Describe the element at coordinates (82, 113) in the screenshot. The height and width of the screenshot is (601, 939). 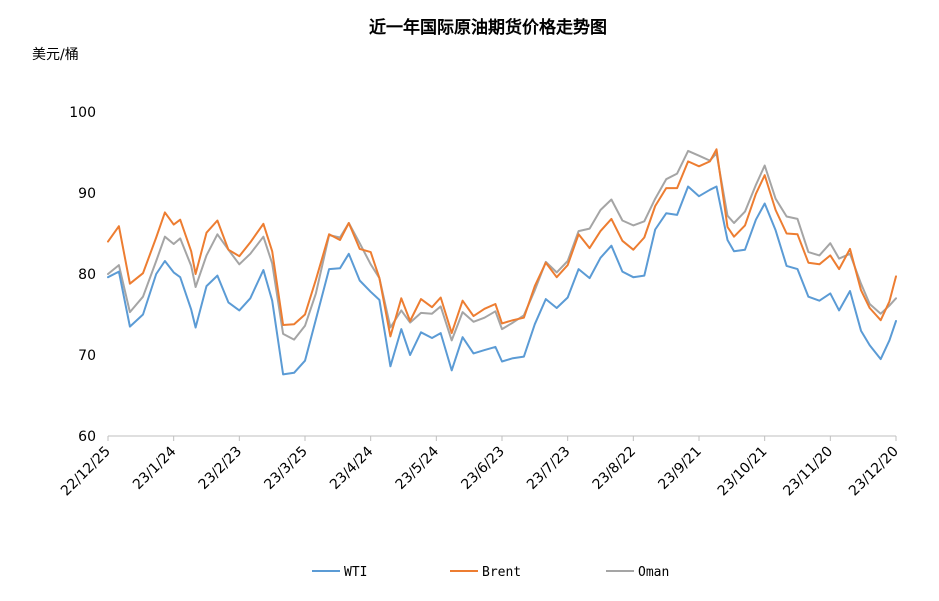
I see `y-tick-label: 100` at that location.